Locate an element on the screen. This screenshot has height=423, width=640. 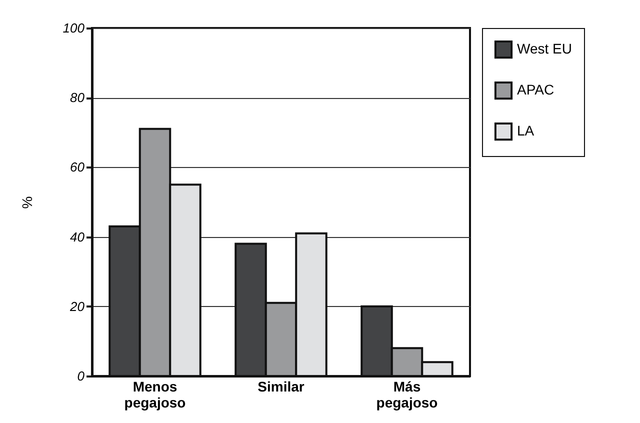
x-tick-label: Similar is located at coordinates (281, 386).